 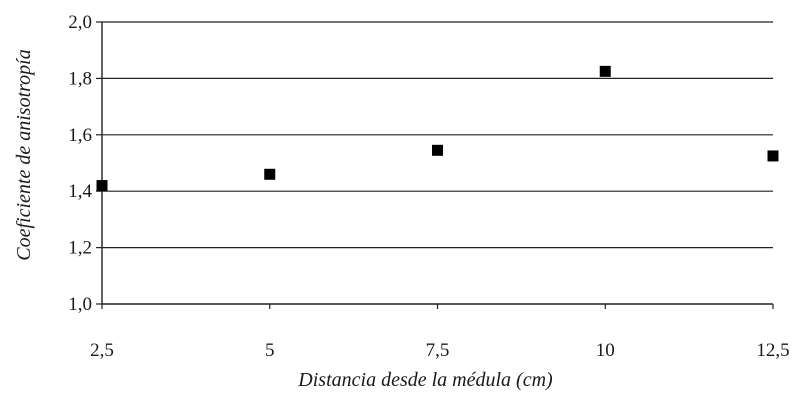 I want to click on y-tick-label: 1,6, so click(x=80, y=135).